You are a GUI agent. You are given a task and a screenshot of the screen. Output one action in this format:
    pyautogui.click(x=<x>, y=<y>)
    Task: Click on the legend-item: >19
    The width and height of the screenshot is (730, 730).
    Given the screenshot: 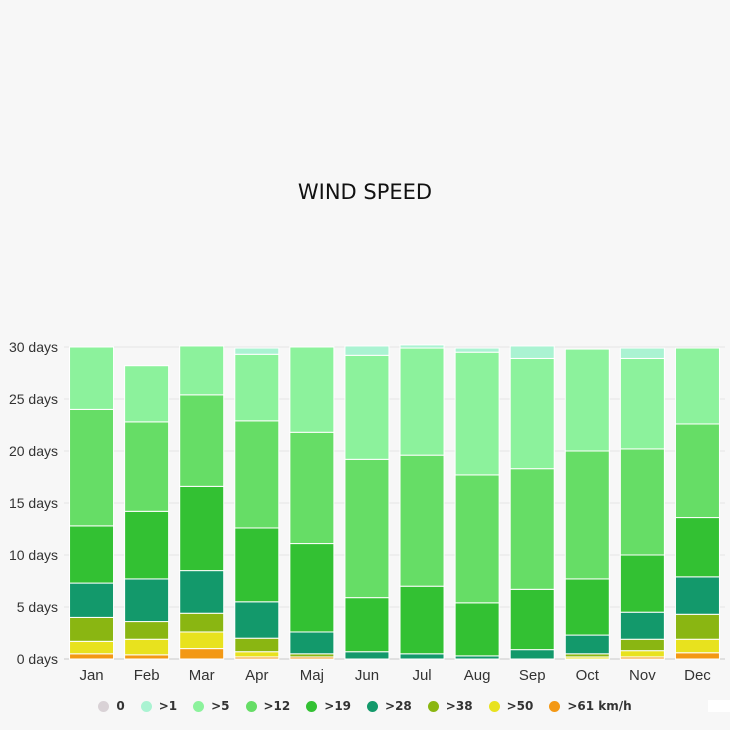 What is the action you would take?
    pyautogui.click(x=328, y=706)
    